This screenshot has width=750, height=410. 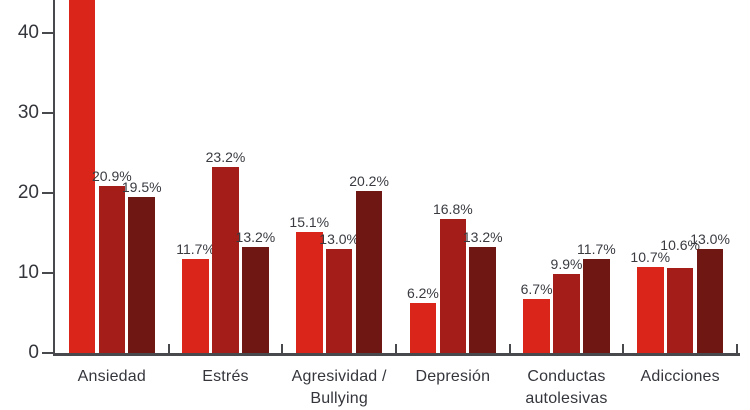 What do you see at coordinates (141, 186) in the screenshot?
I see `bar-value-label: 19.5%` at bounding box center [141, 186].